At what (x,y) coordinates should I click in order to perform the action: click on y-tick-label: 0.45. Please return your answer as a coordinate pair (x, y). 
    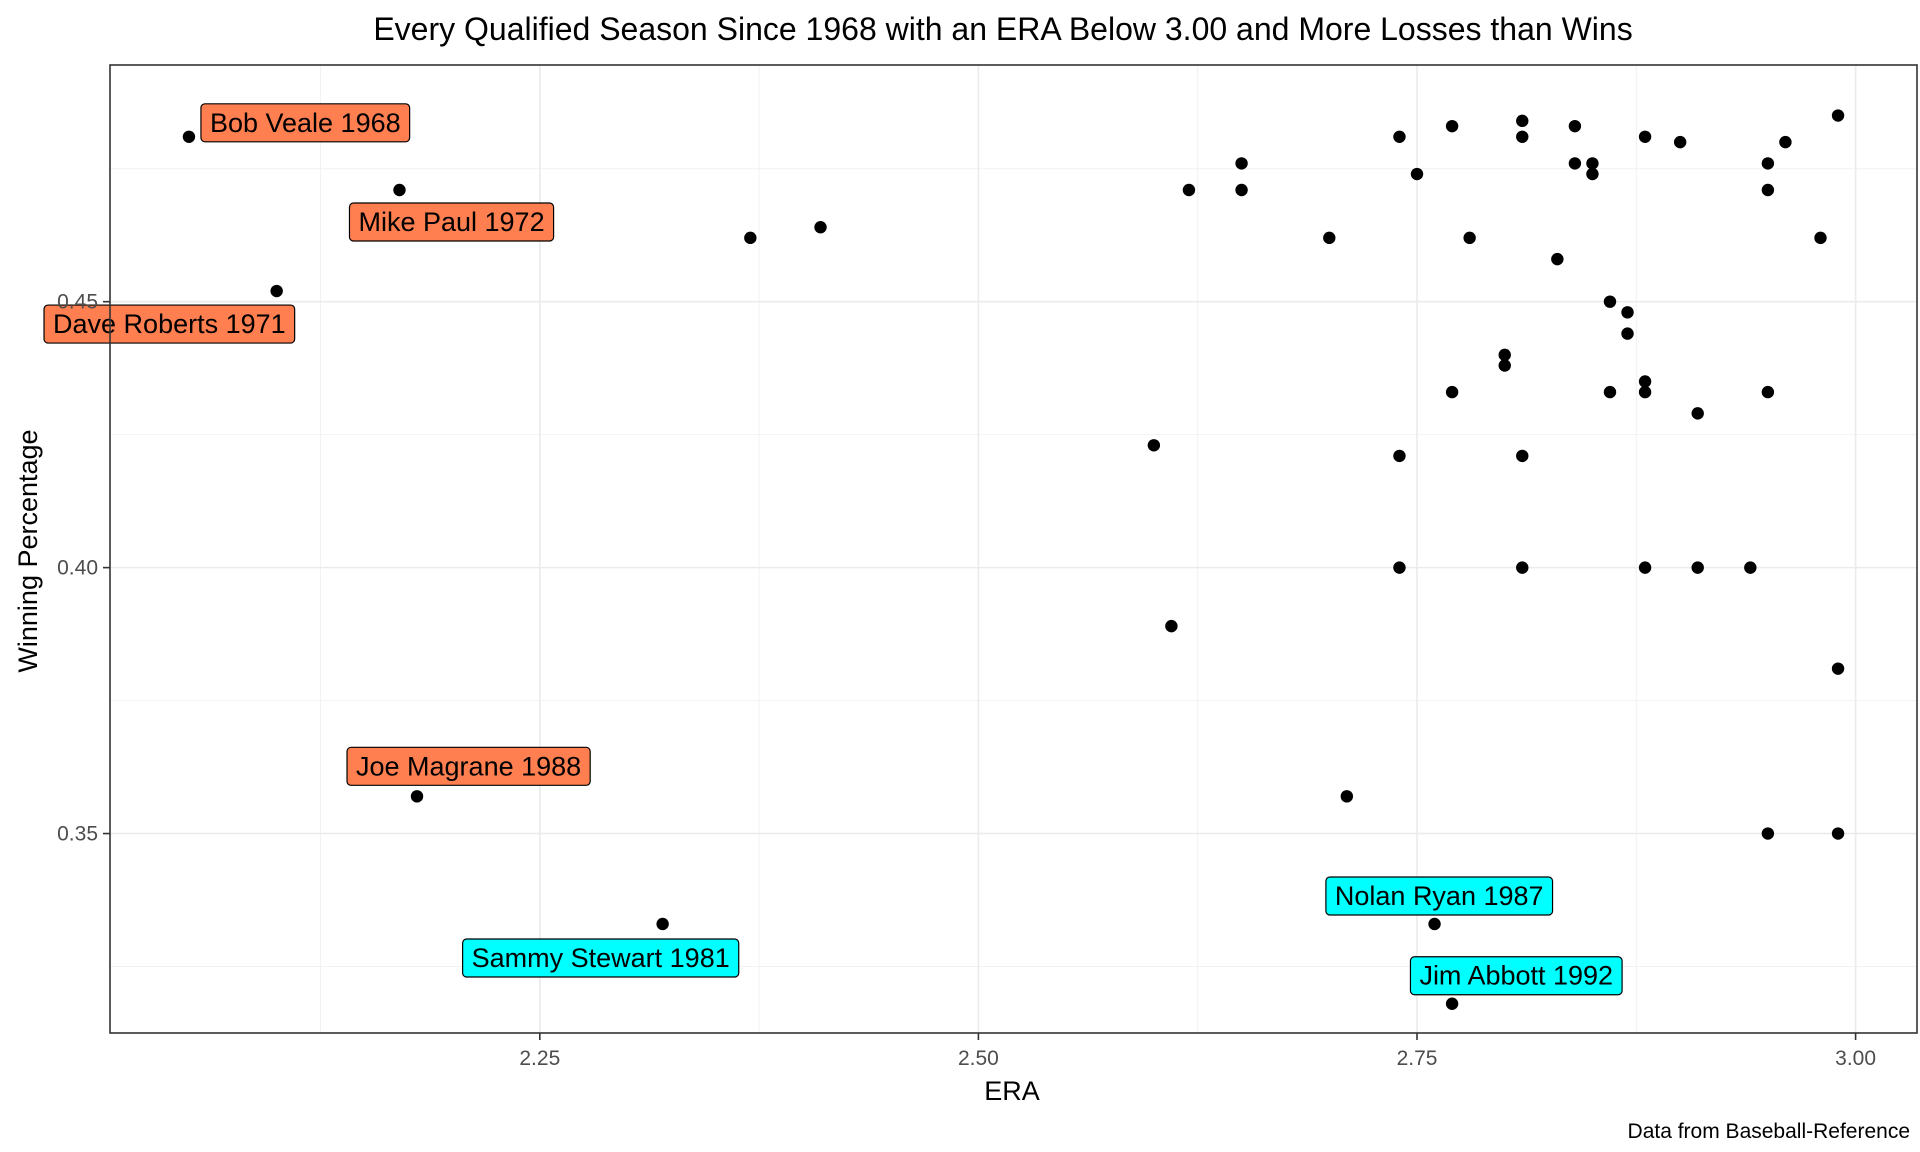
    Looking at the image, I should click on (77, 302).